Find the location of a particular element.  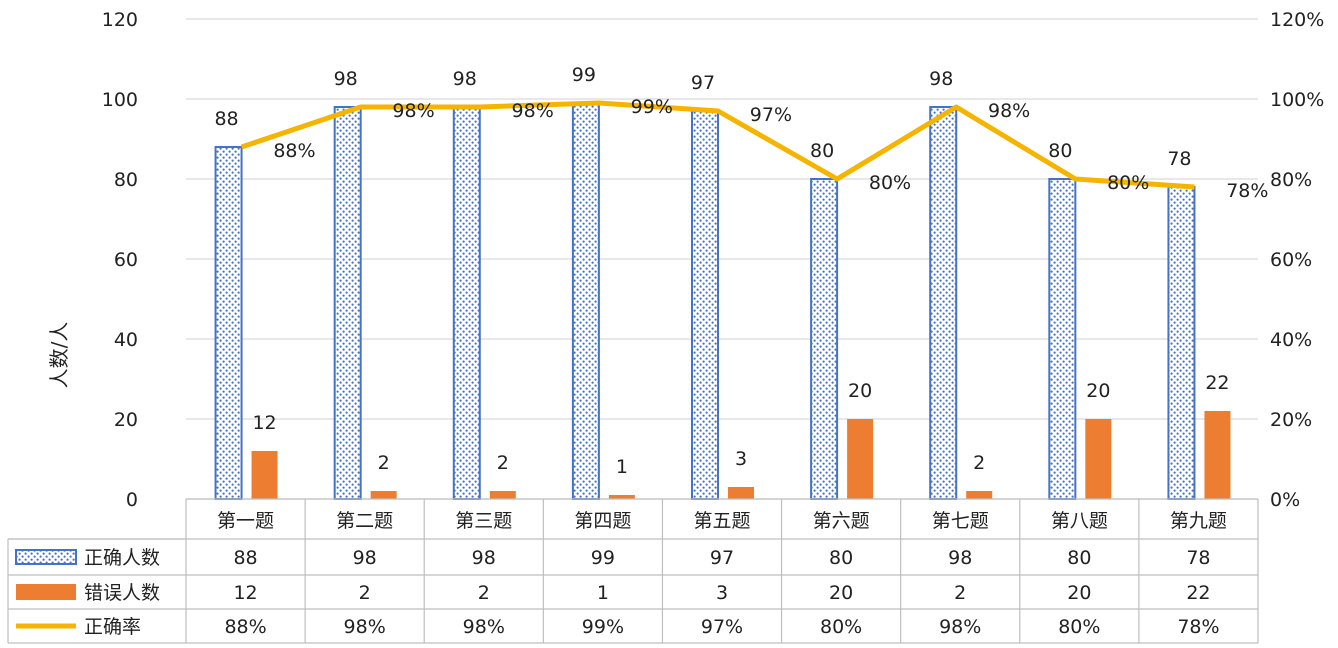

table-cell: 99% is located at coordinates (603, 627).